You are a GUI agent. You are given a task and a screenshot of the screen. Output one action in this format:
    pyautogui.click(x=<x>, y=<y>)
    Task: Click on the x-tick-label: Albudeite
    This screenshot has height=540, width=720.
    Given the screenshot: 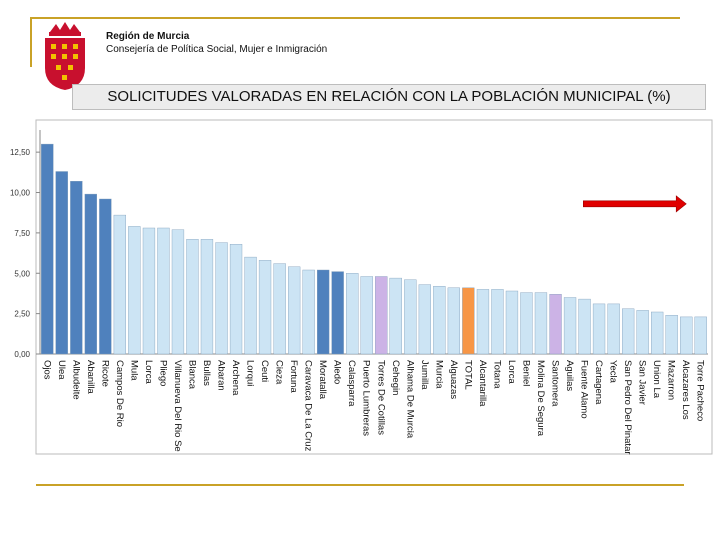 What is the action you would take?
    pyautogui.click(x=75, y=380)
    